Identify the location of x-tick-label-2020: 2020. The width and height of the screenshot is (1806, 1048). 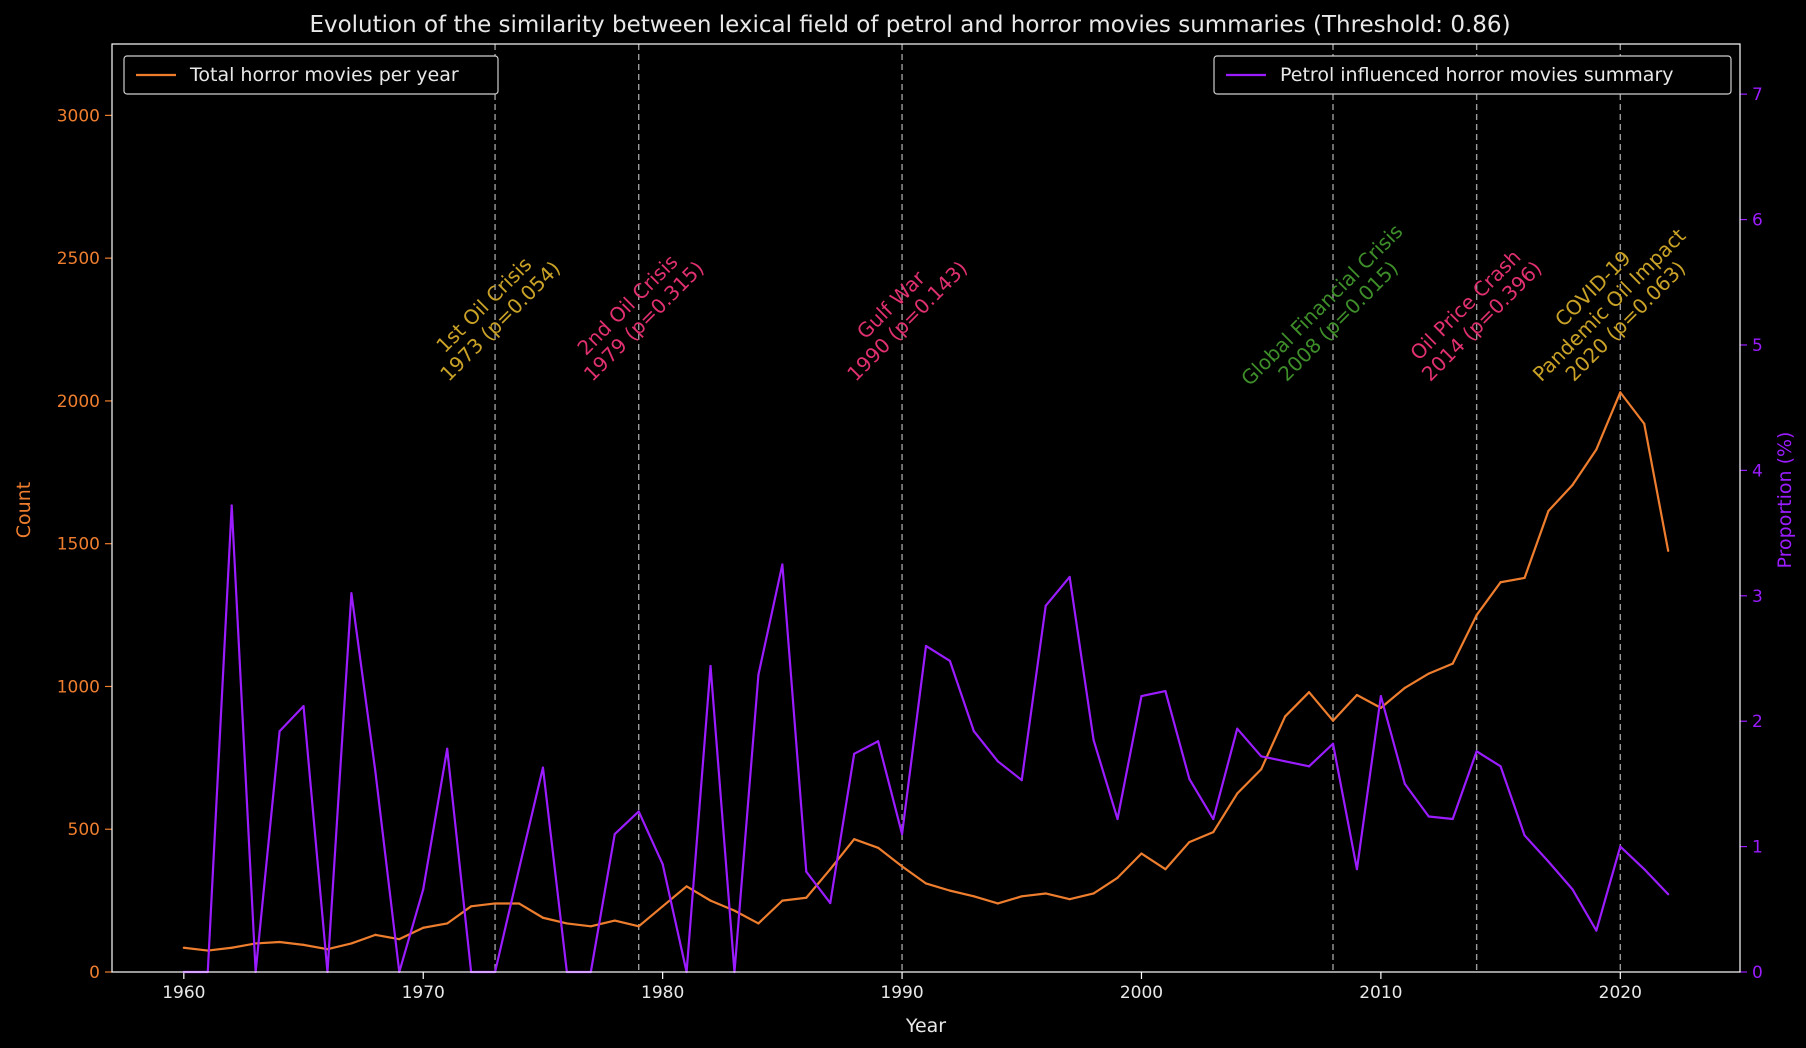
(1620, 993).